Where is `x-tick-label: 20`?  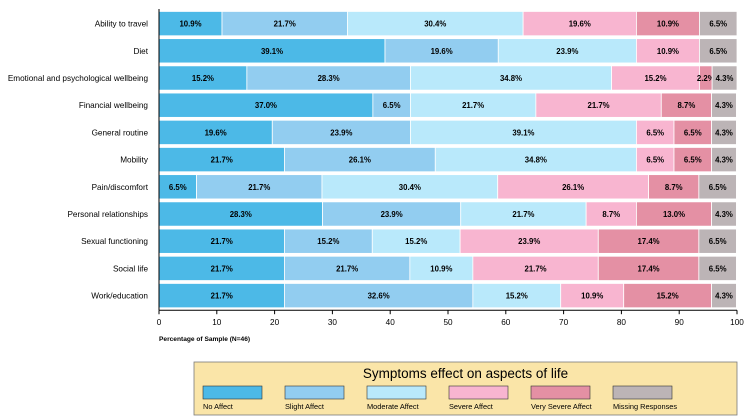 x-tick-label: 20 is located at coordinates (275, 322).